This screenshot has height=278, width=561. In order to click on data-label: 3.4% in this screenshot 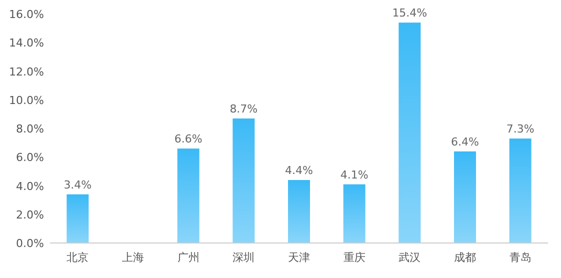, I will do `click(78, 185)`.